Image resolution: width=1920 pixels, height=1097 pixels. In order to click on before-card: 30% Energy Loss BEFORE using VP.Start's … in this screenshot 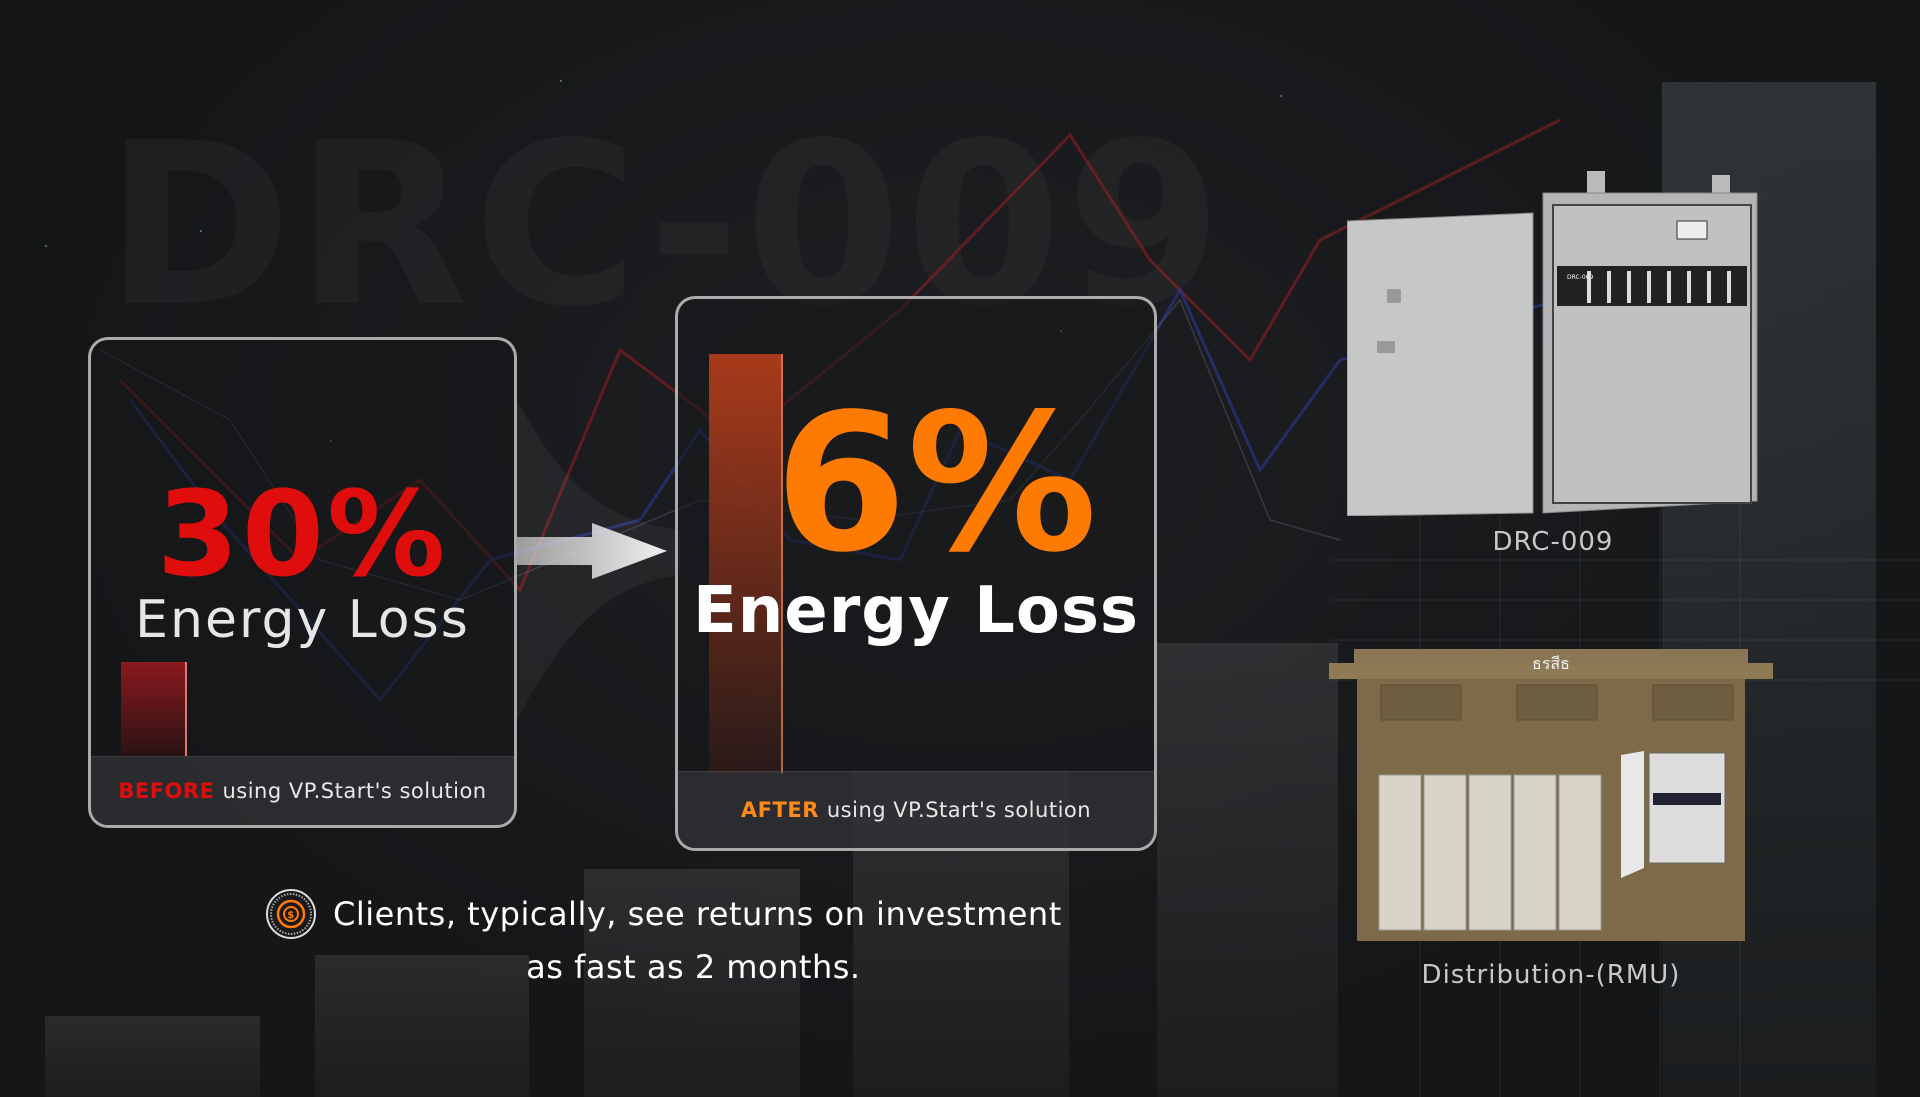, I will do `click(302, 582)`.